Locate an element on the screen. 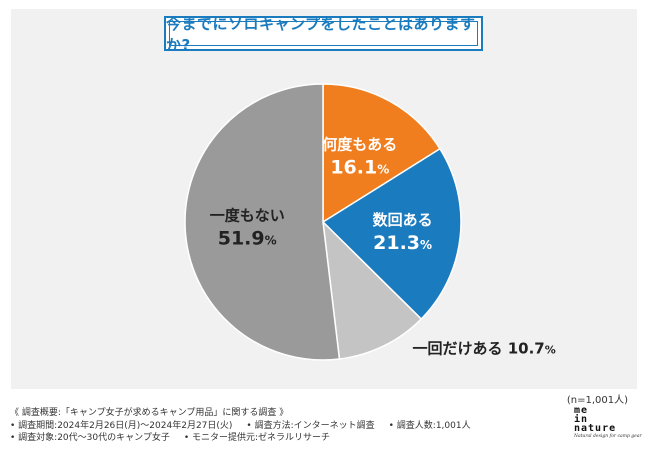  slice-value-several-times: 21.3% is located at coordinates (402, 243).